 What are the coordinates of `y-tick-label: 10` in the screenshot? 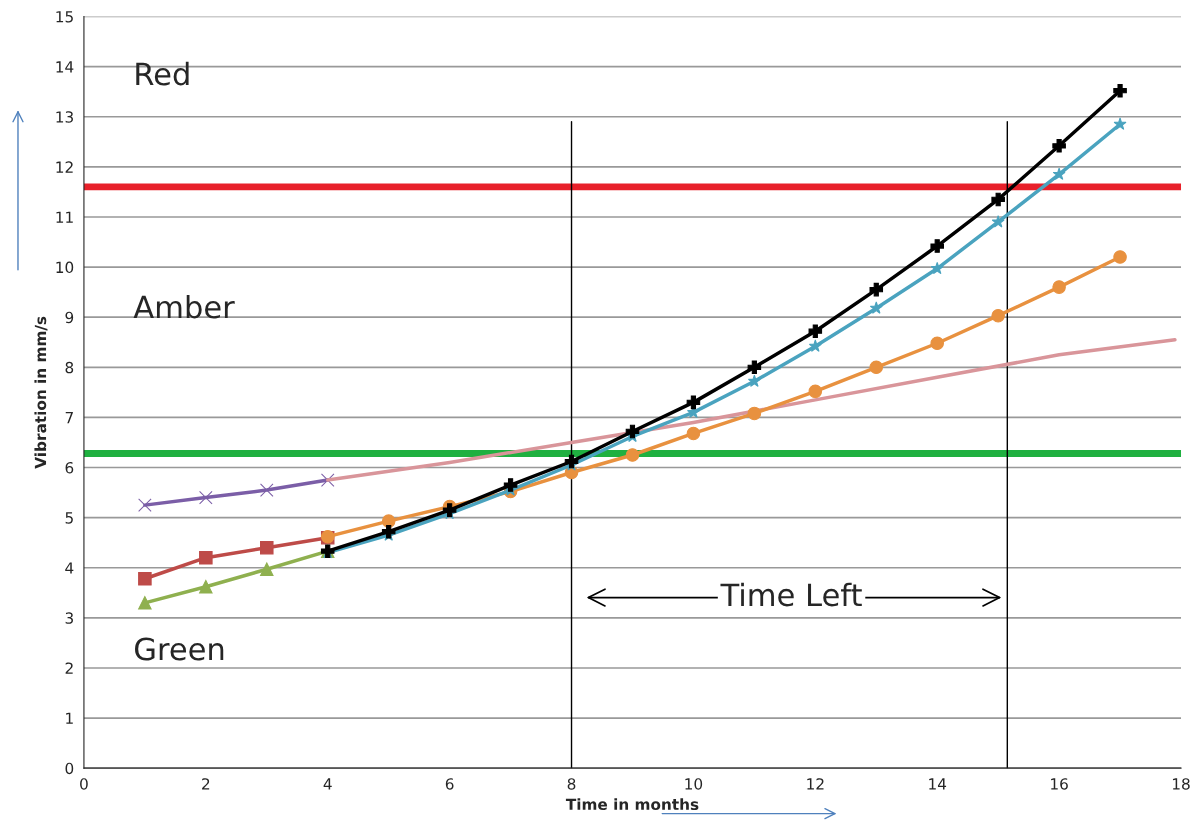 It's located at (65, 267).